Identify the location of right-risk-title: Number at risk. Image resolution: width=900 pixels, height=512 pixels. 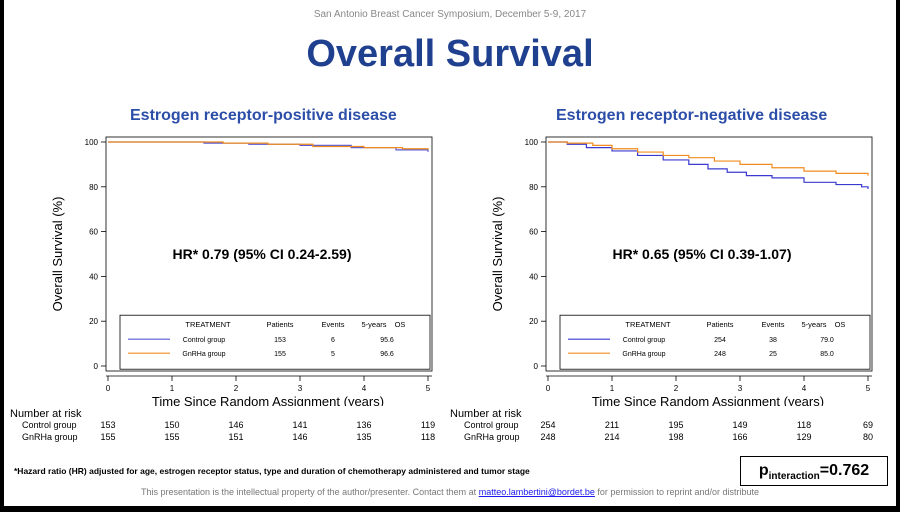
(486, 414).